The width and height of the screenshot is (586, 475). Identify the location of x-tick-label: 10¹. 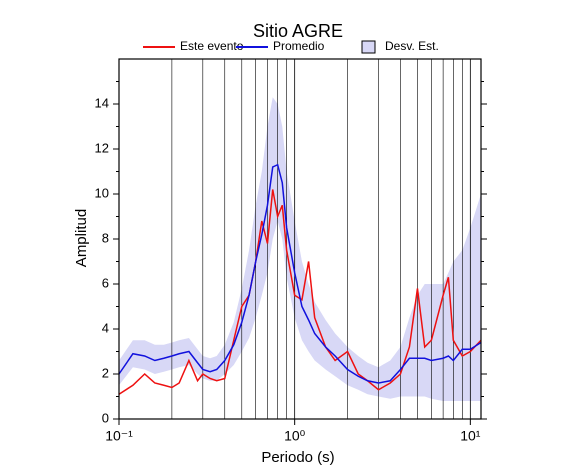
(470, 436).